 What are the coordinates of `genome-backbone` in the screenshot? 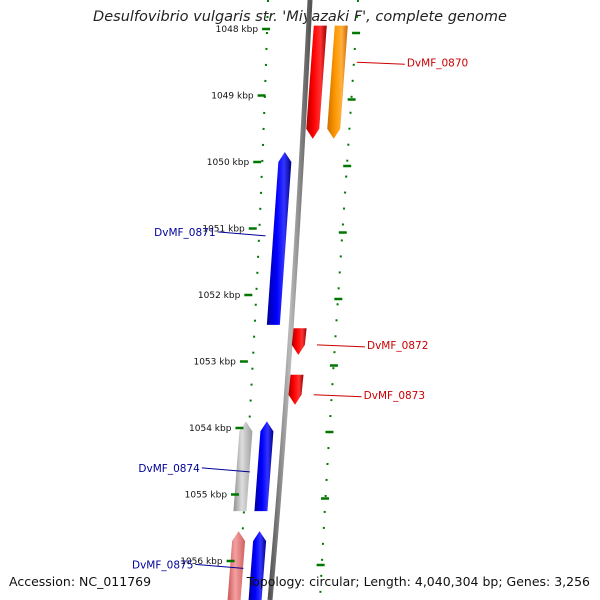 It's located at (290, 300).